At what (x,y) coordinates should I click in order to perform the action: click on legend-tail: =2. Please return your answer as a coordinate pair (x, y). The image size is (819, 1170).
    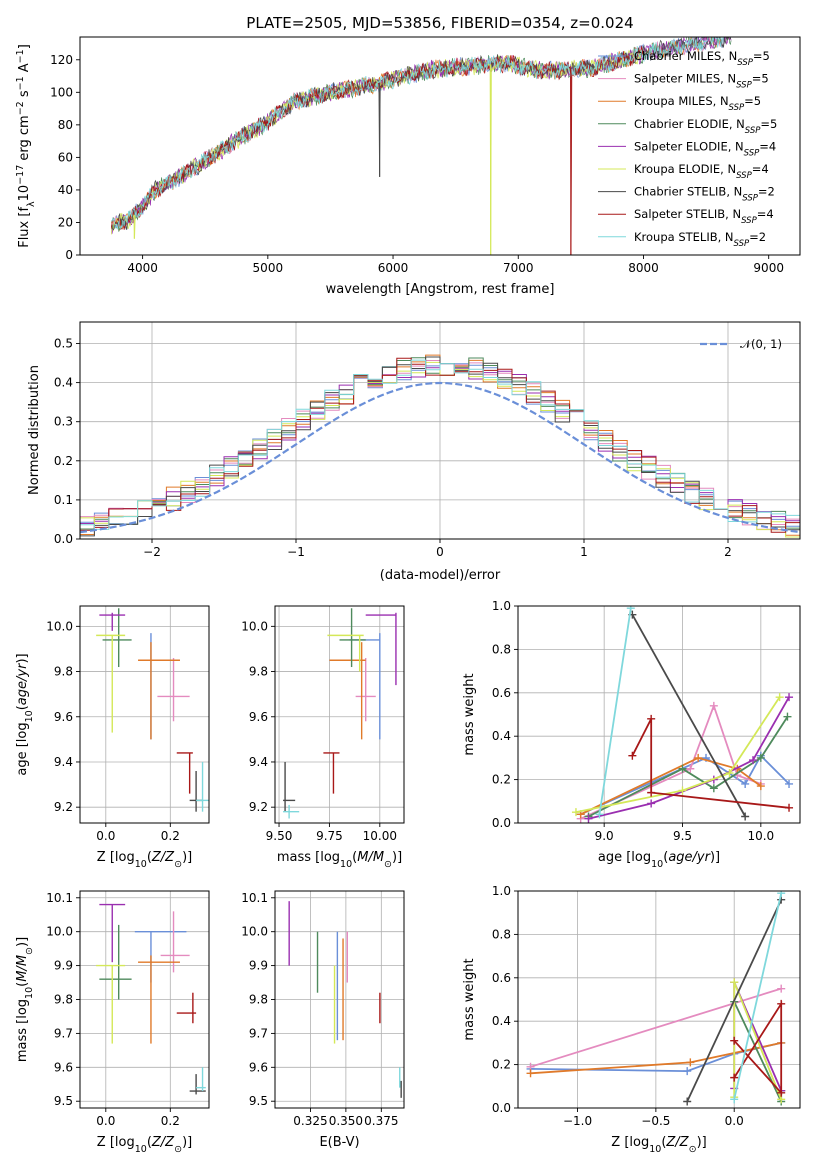
    Looking at the image, I should click on (766, 192).